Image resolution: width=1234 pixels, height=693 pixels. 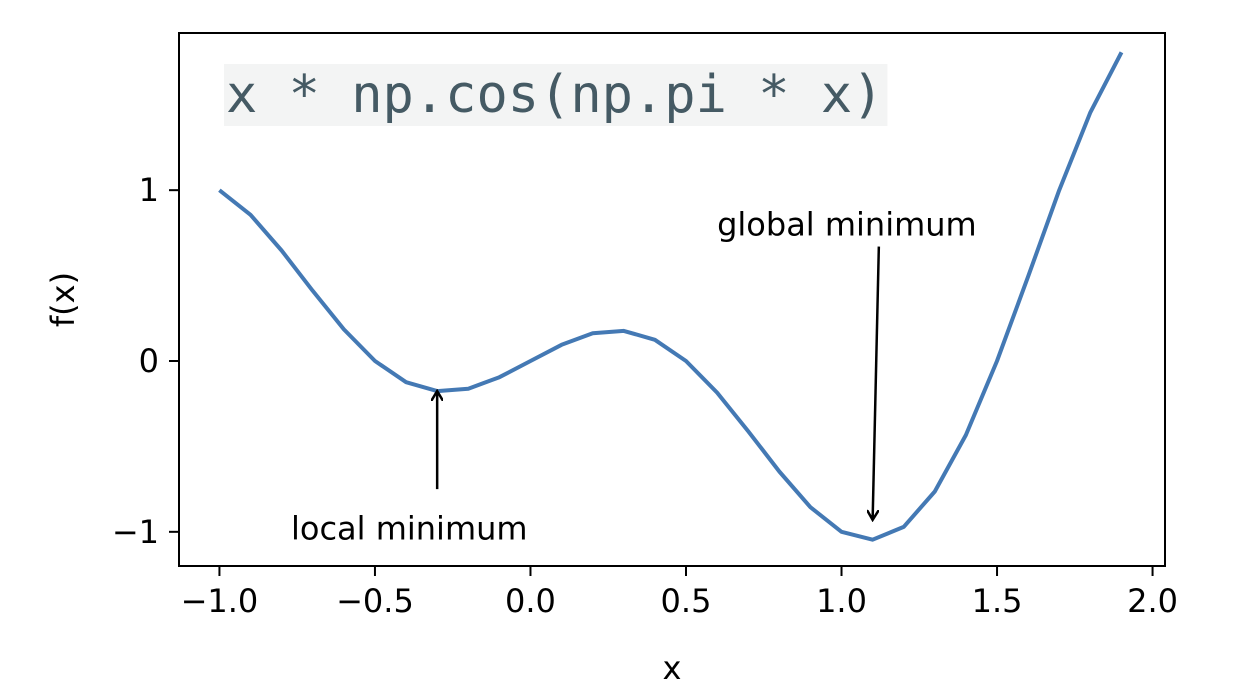 I want to click on annotation-label: global minimum, so click(x=847, y=224).